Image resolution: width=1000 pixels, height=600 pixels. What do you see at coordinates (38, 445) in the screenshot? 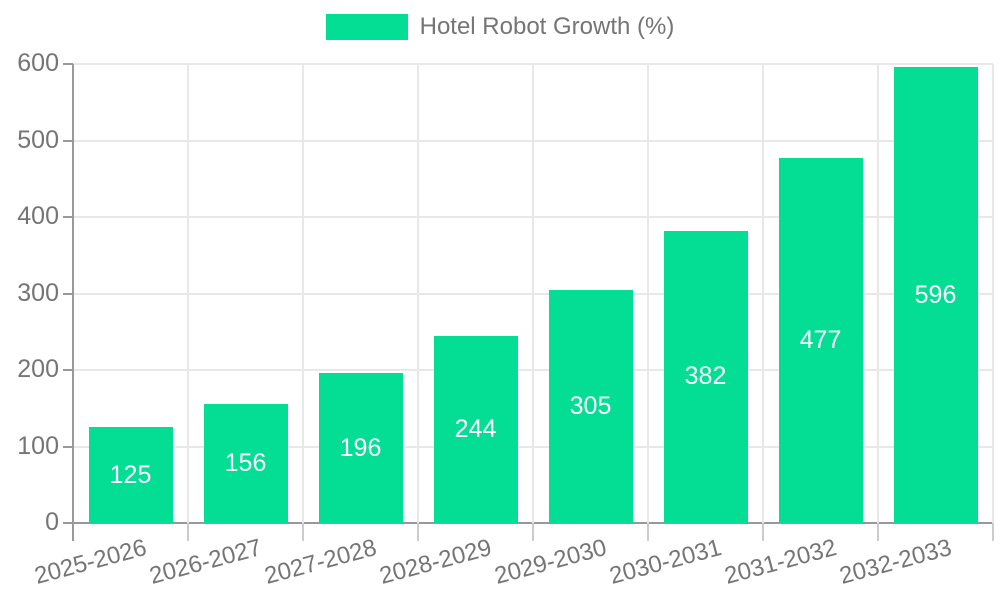
I see `y-axis-label-100: 100` at bounding box center [38, 445].